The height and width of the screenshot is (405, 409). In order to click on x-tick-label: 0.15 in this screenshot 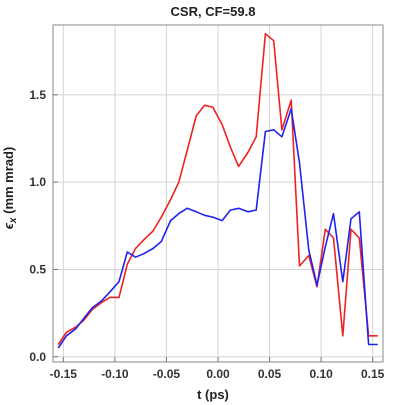, I will do `click(373, 374)`.